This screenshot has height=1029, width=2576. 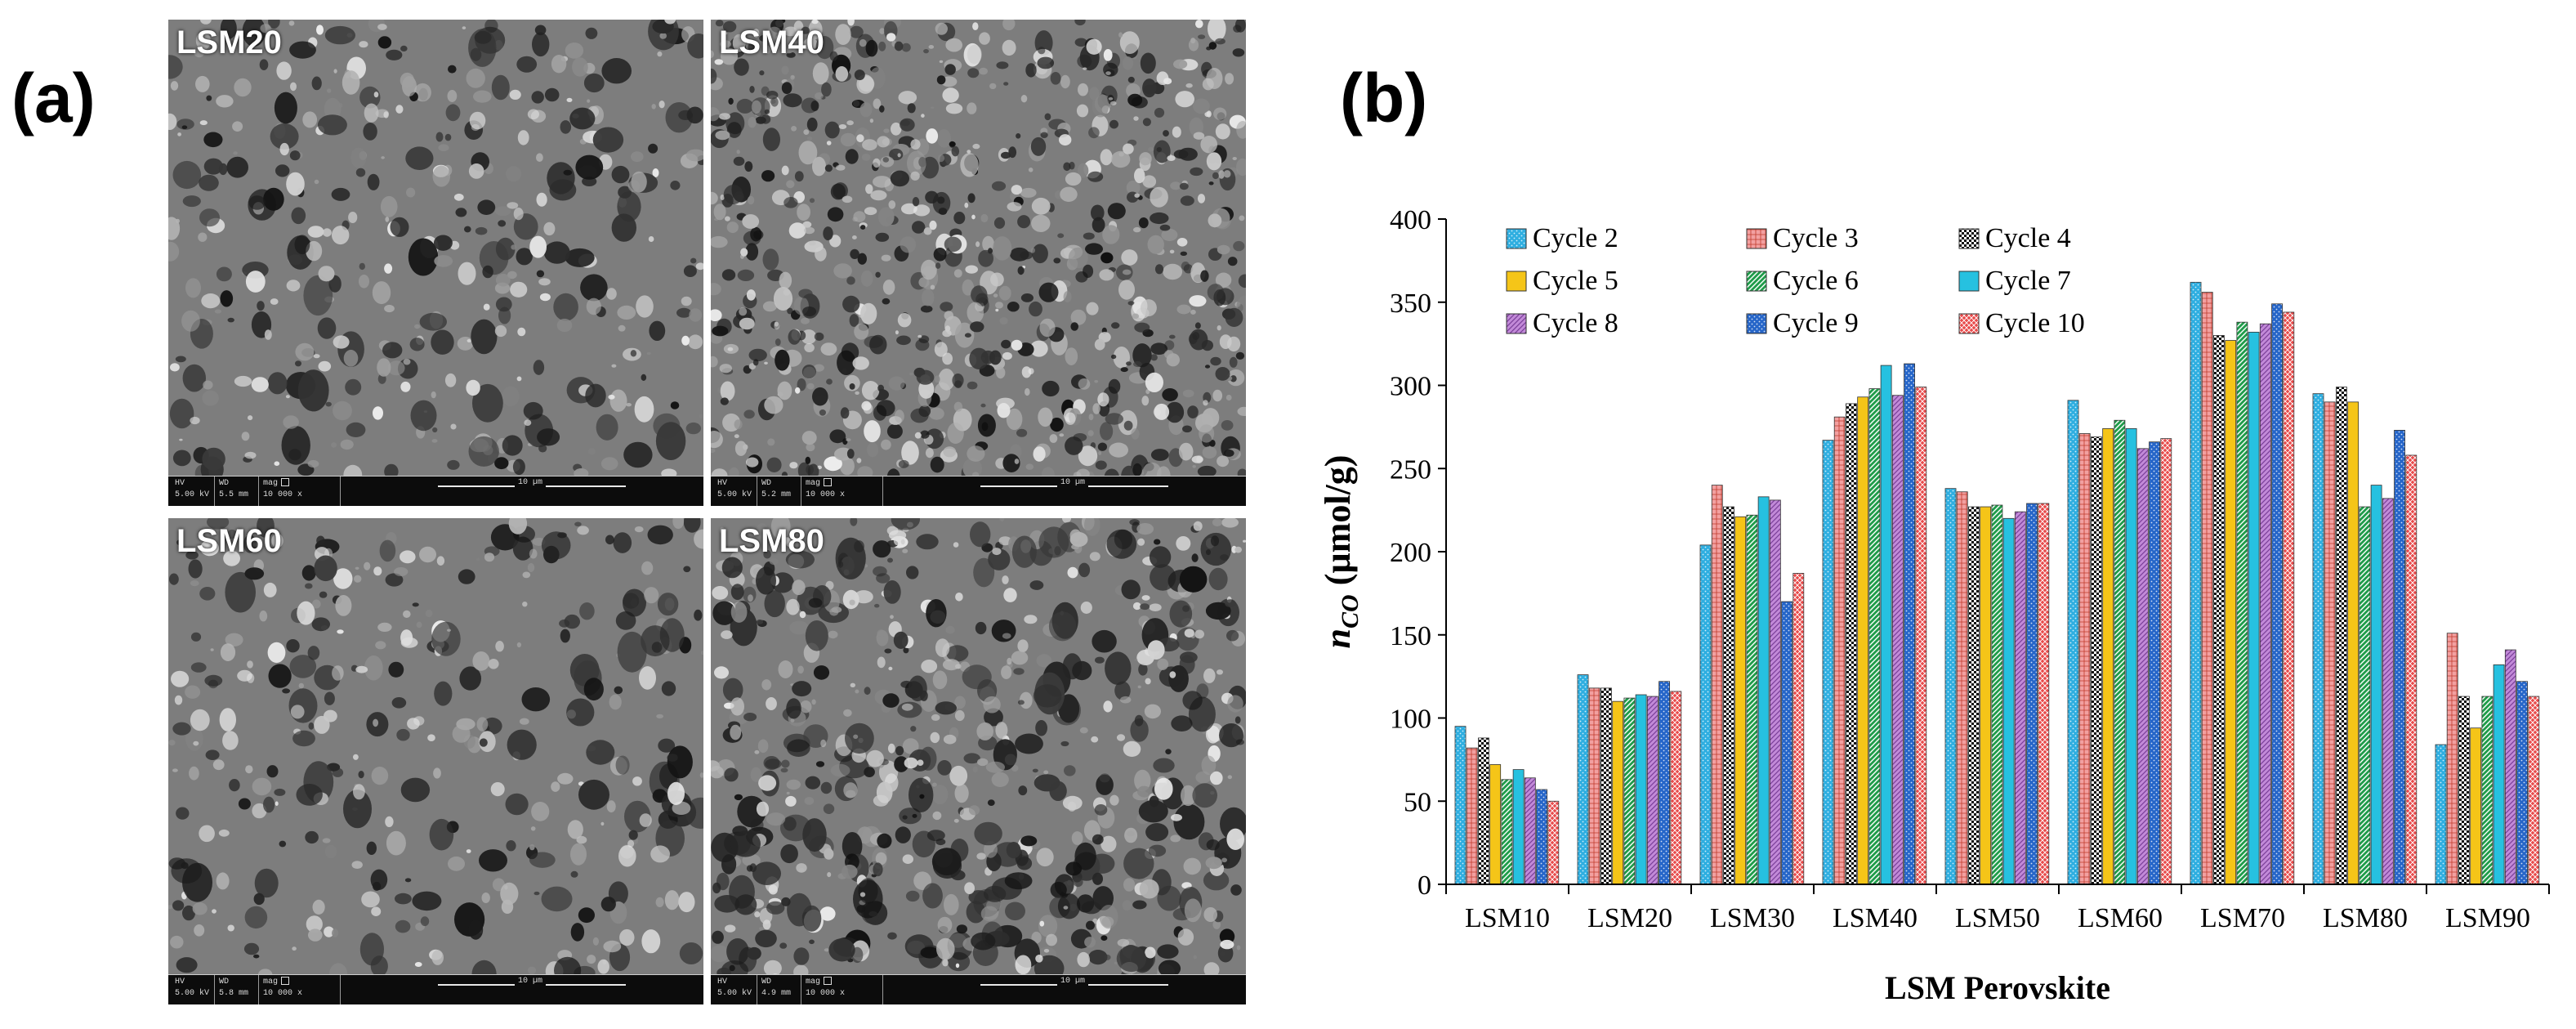 I want to click on legend-label: Cycle 10, so click(x=2035, y=323).